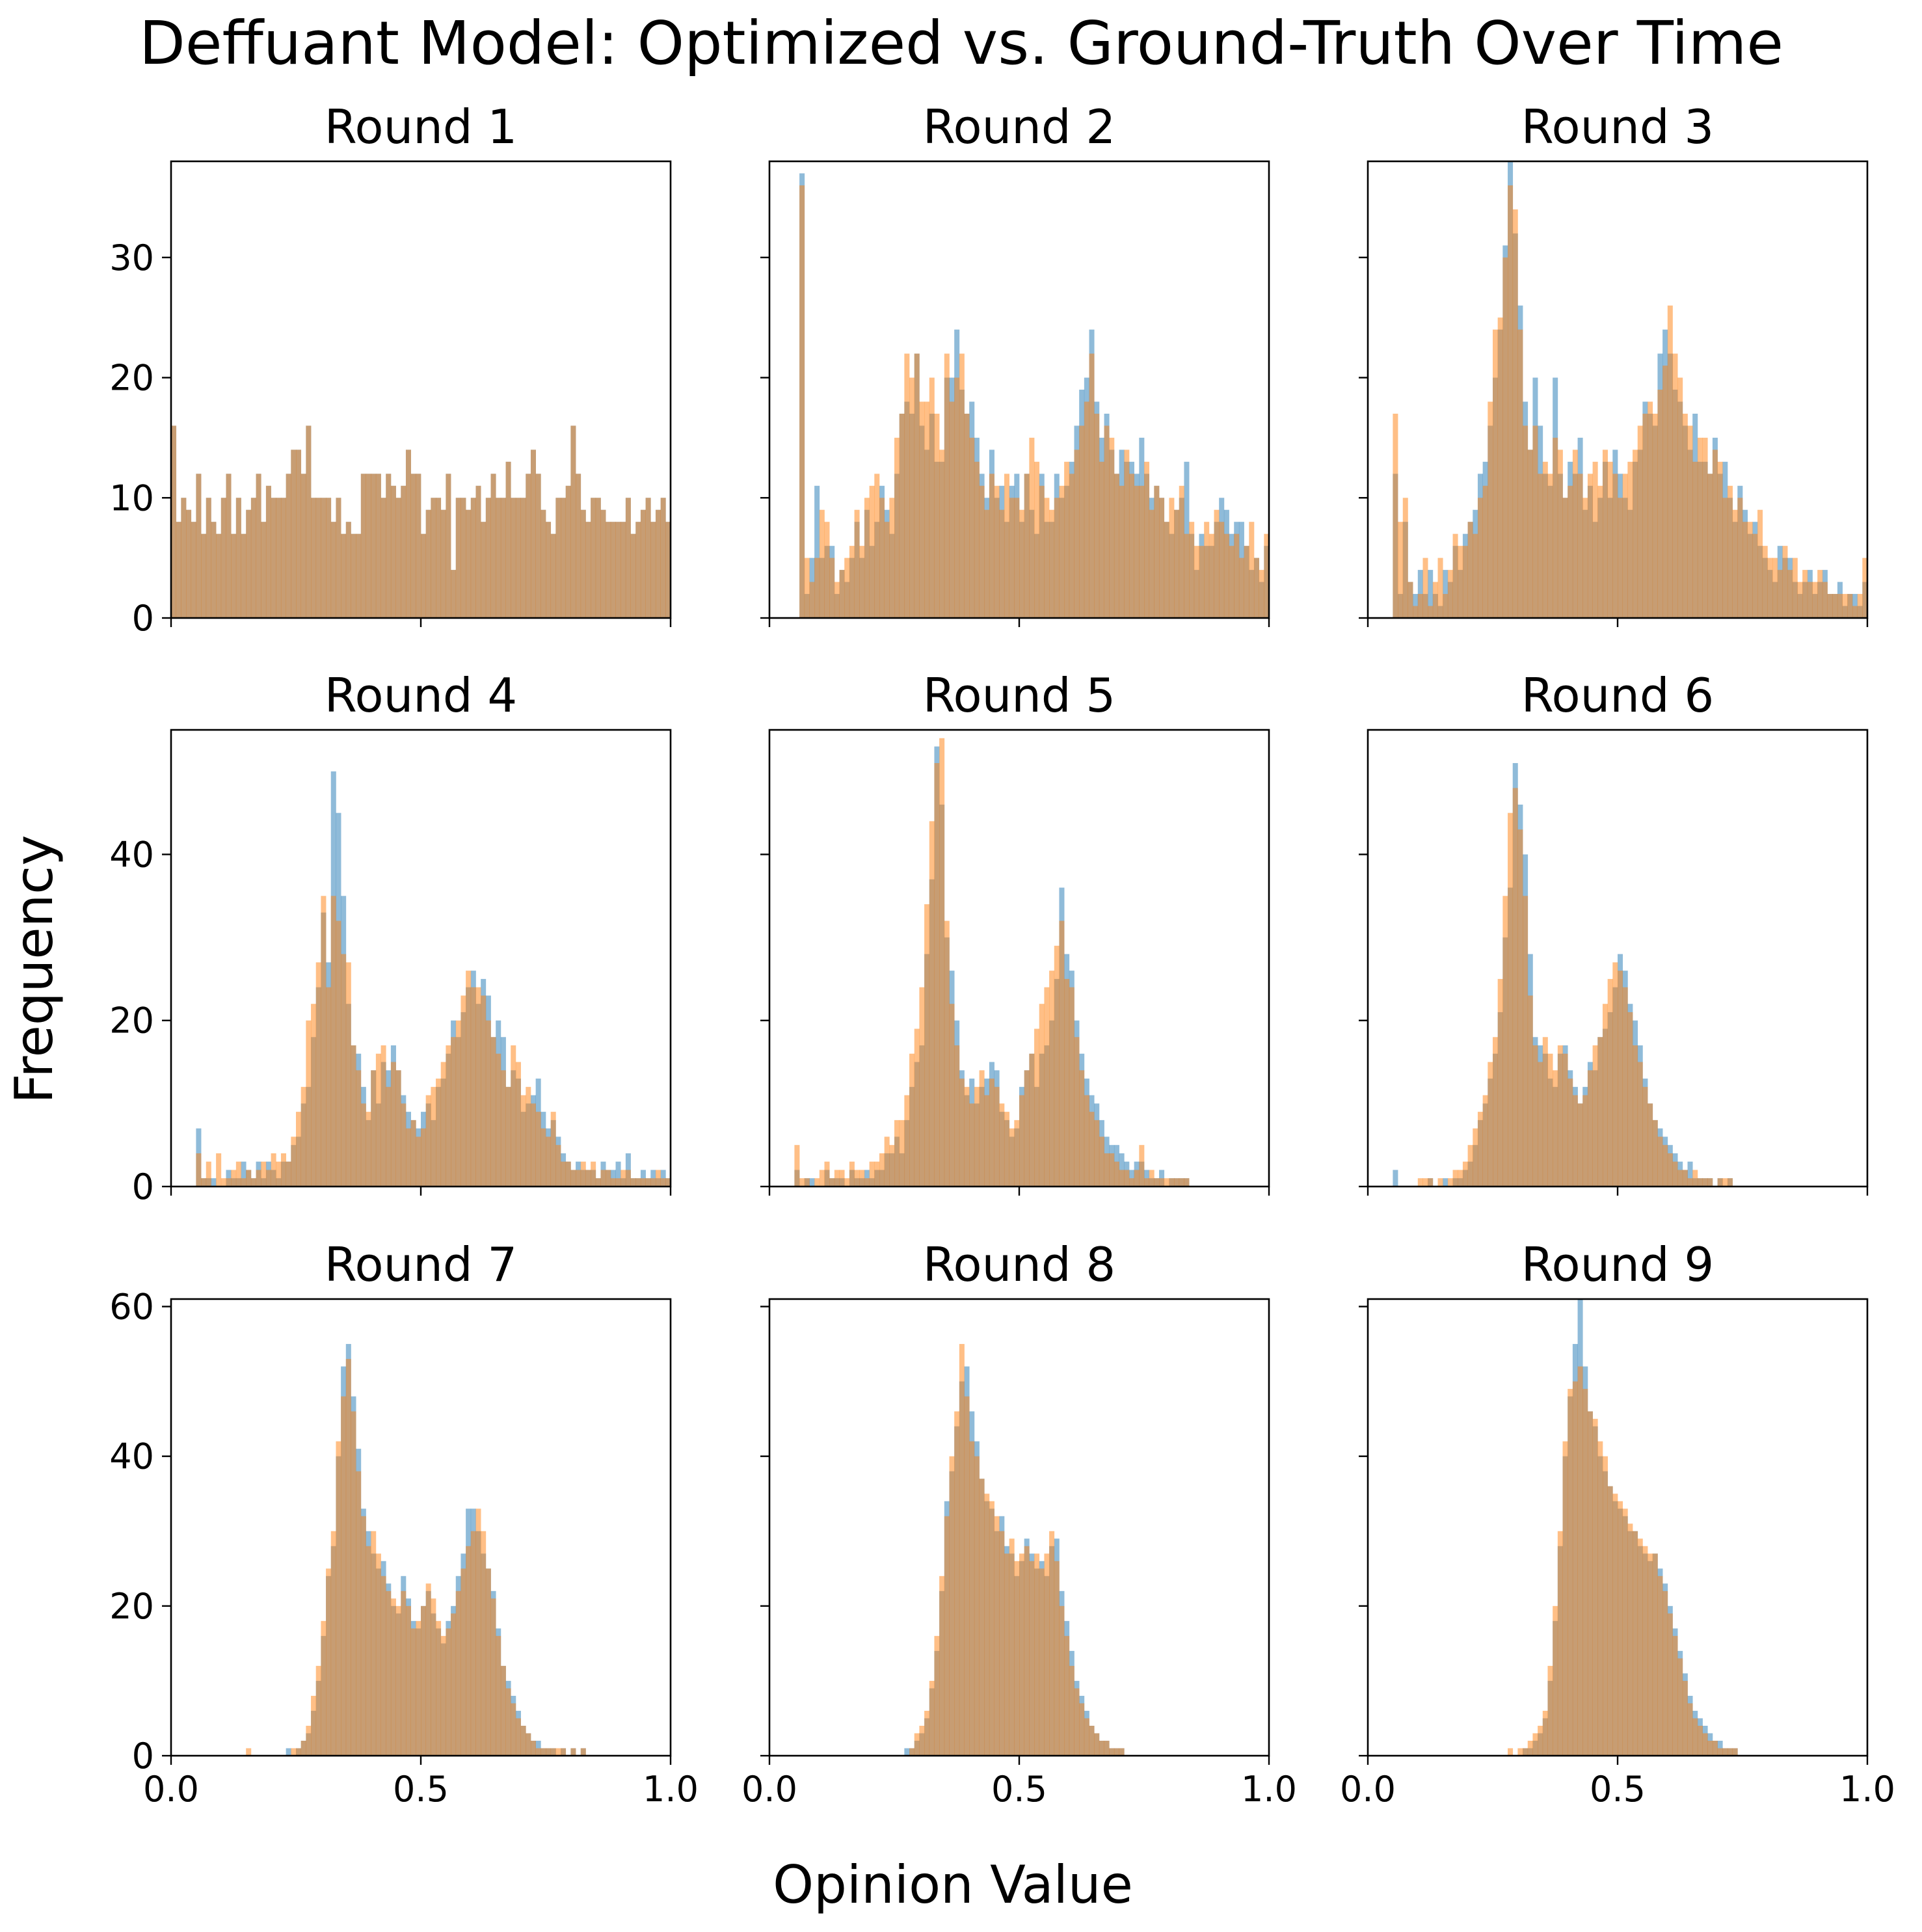  What do you see at coordinates (34, 969) in the screenshot?
I see `y-axis-label: Frequency` at bounding box center [34, 969].